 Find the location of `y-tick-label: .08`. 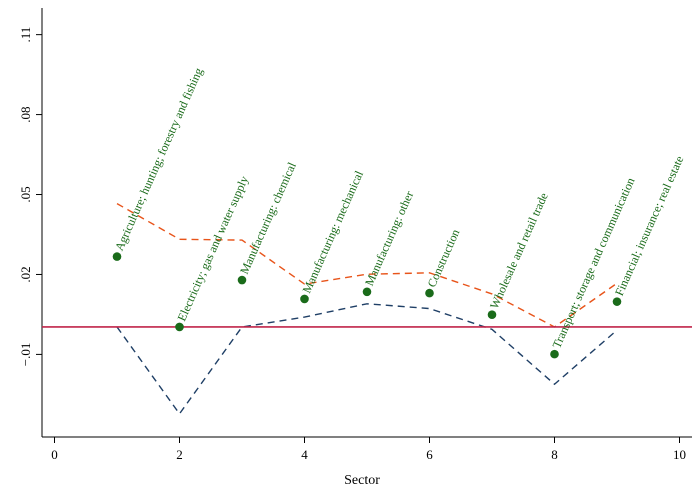

y-tick-label: .08 is located at coordinates (25, 114).